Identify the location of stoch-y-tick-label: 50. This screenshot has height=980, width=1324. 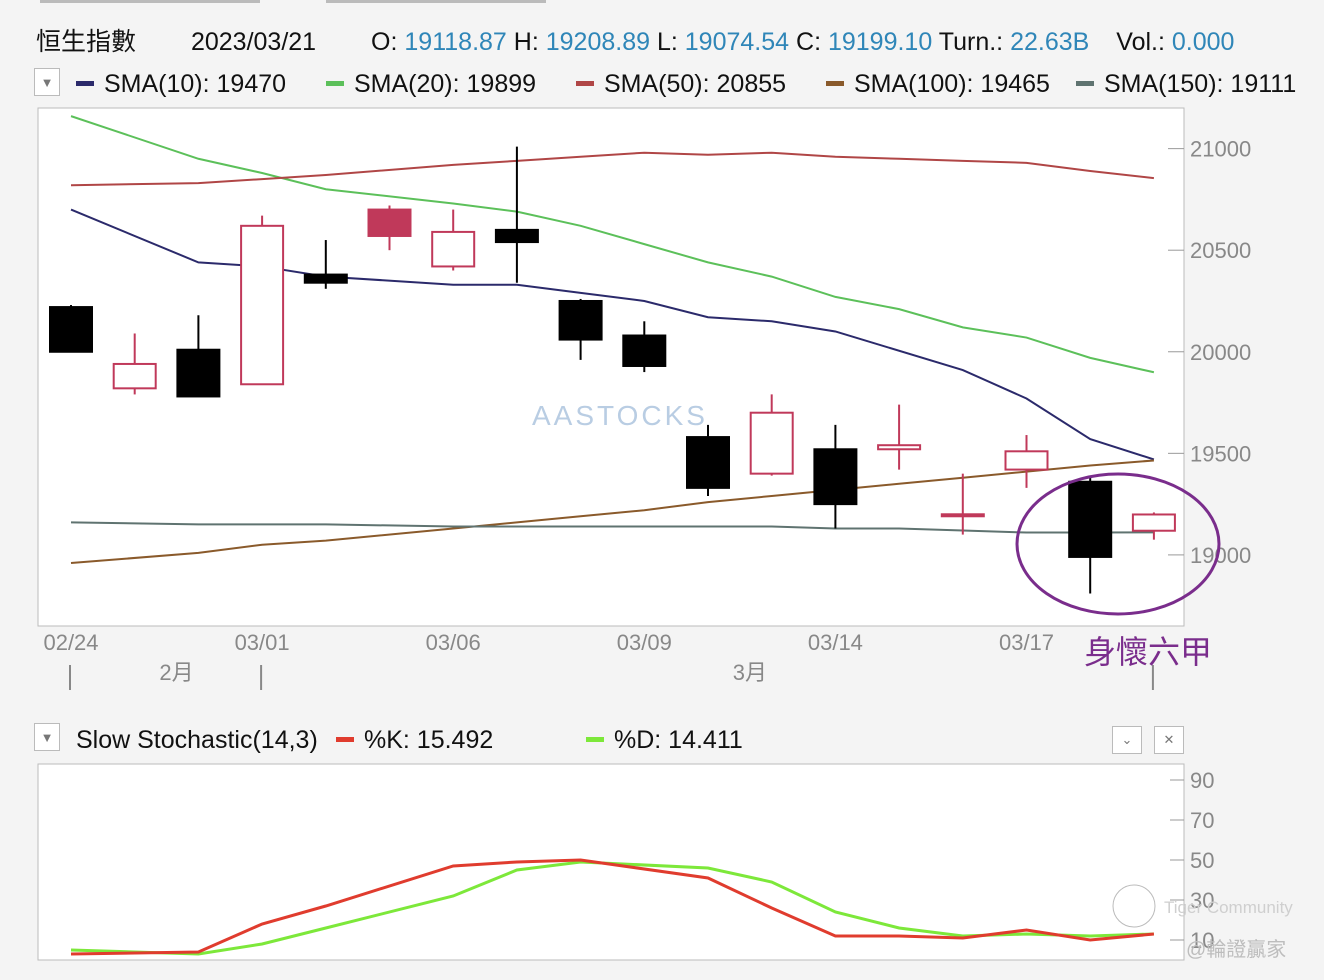
(1202, 860).